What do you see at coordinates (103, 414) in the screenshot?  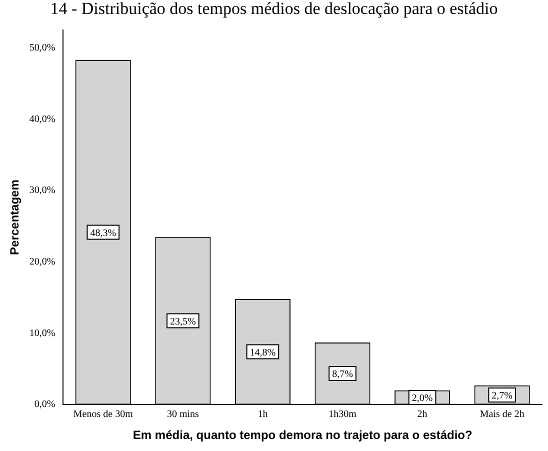 I see `x-tick-label: Menos de 30m` at bounding box center [103, 414].